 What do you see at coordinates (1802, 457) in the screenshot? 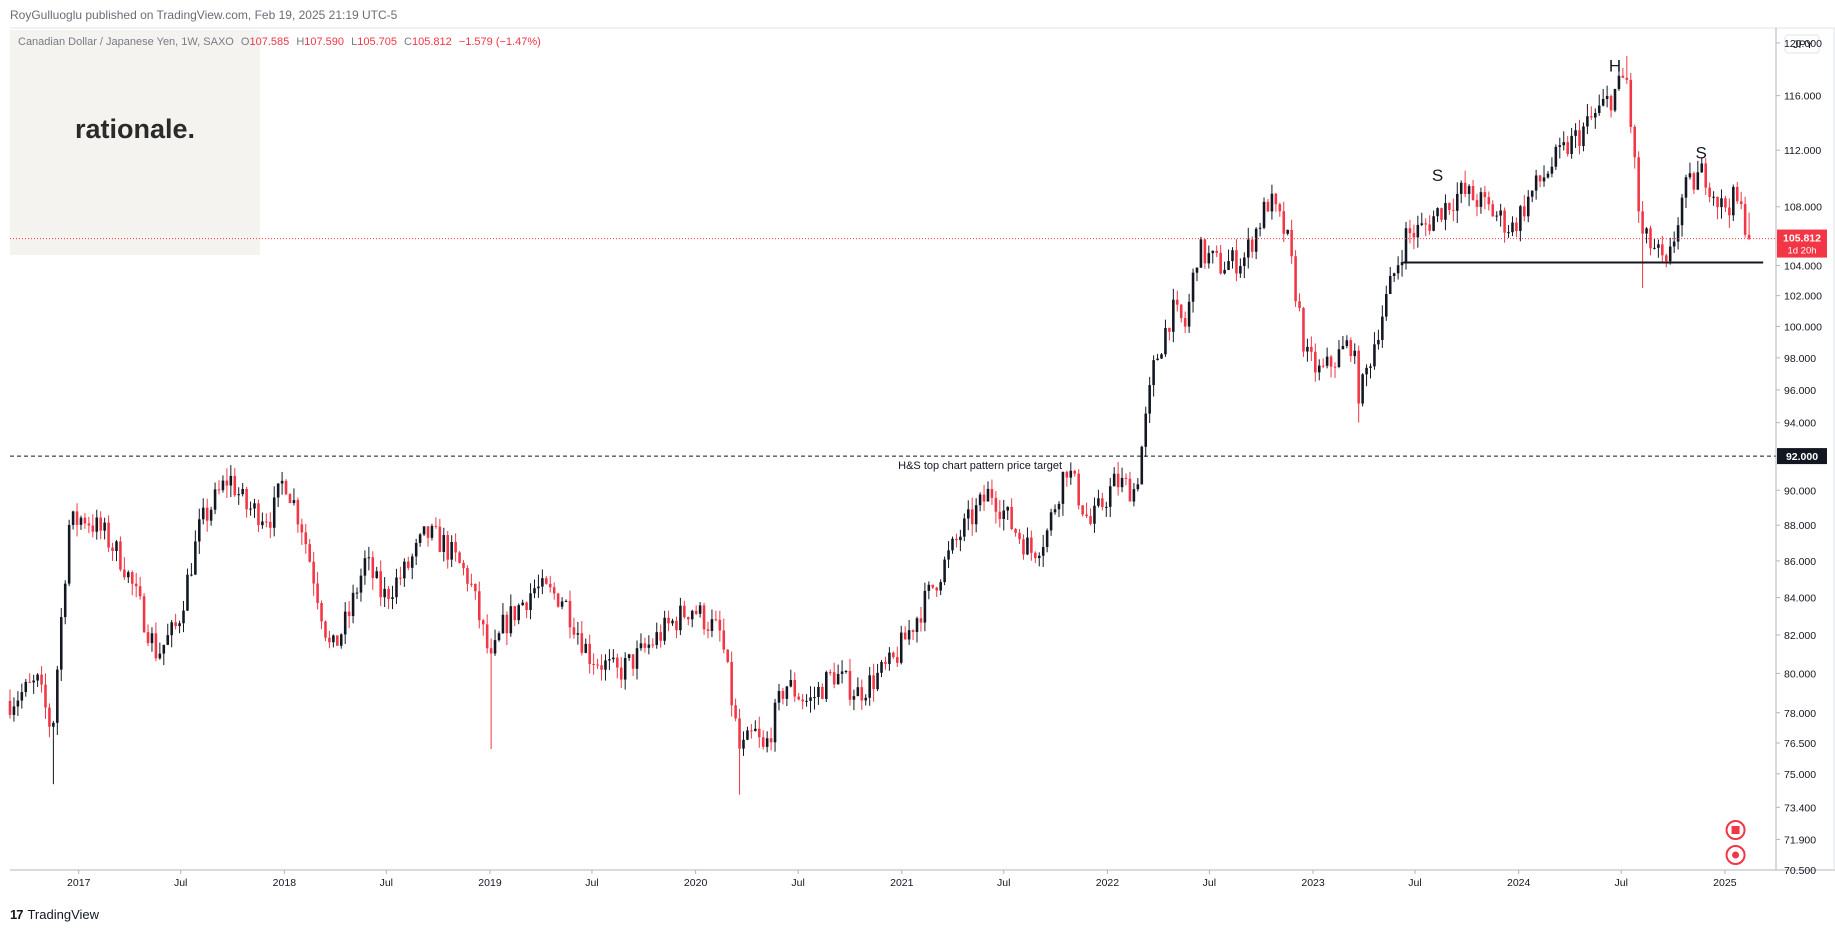
I see `target-badge-label: 92.000` at bounding box center [1802, 457].